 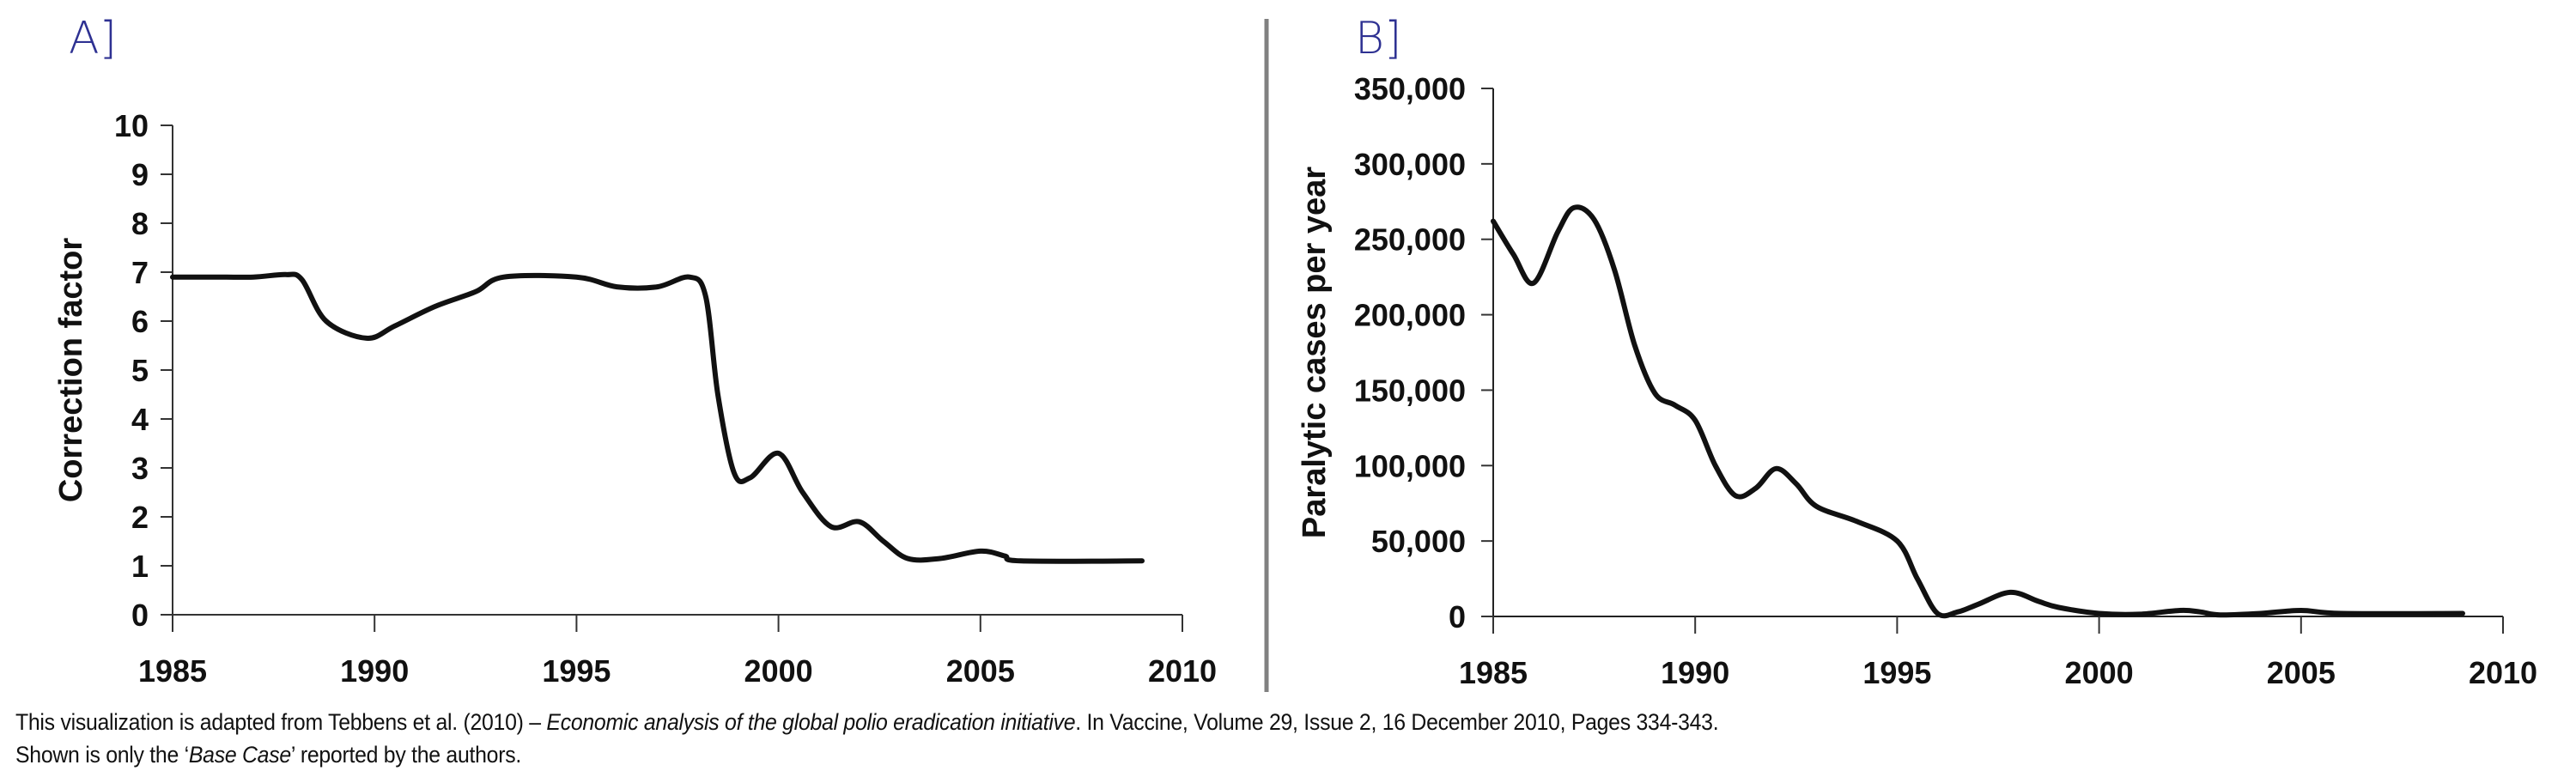 What do you see at coordinates (132, 125) in the screenshot?
I see `y-tick-label: 10` at bounding box center [132, 125].